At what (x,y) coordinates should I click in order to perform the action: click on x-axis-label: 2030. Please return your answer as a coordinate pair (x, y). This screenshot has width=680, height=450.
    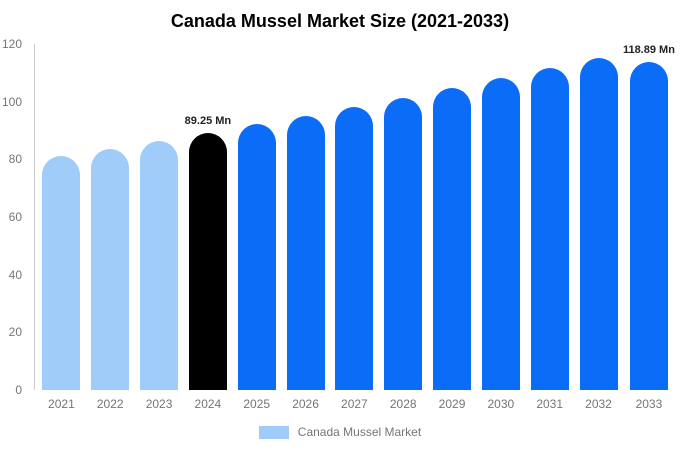
    Looking at the image, I should click on (501, 404).